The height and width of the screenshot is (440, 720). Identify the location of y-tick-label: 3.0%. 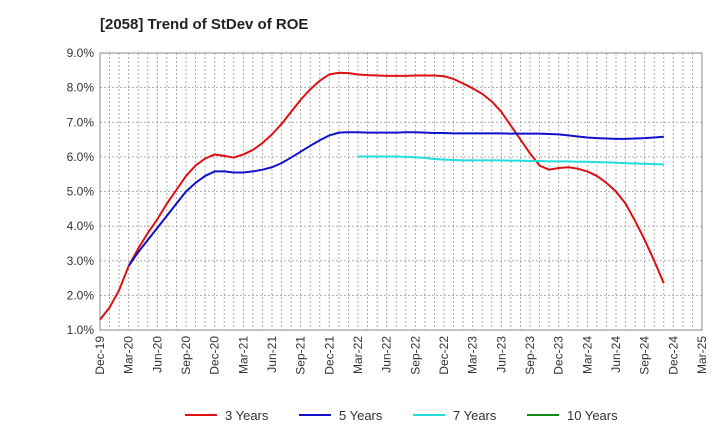
(81, 261).